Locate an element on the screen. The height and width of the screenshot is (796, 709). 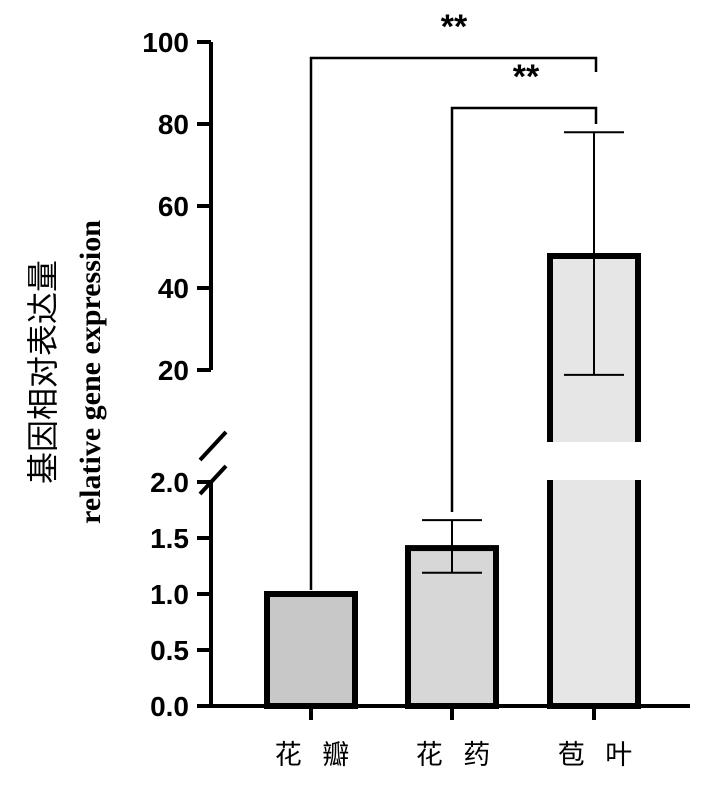
x-tick-label: 苞 叶 is located at coordinates (598, 755).